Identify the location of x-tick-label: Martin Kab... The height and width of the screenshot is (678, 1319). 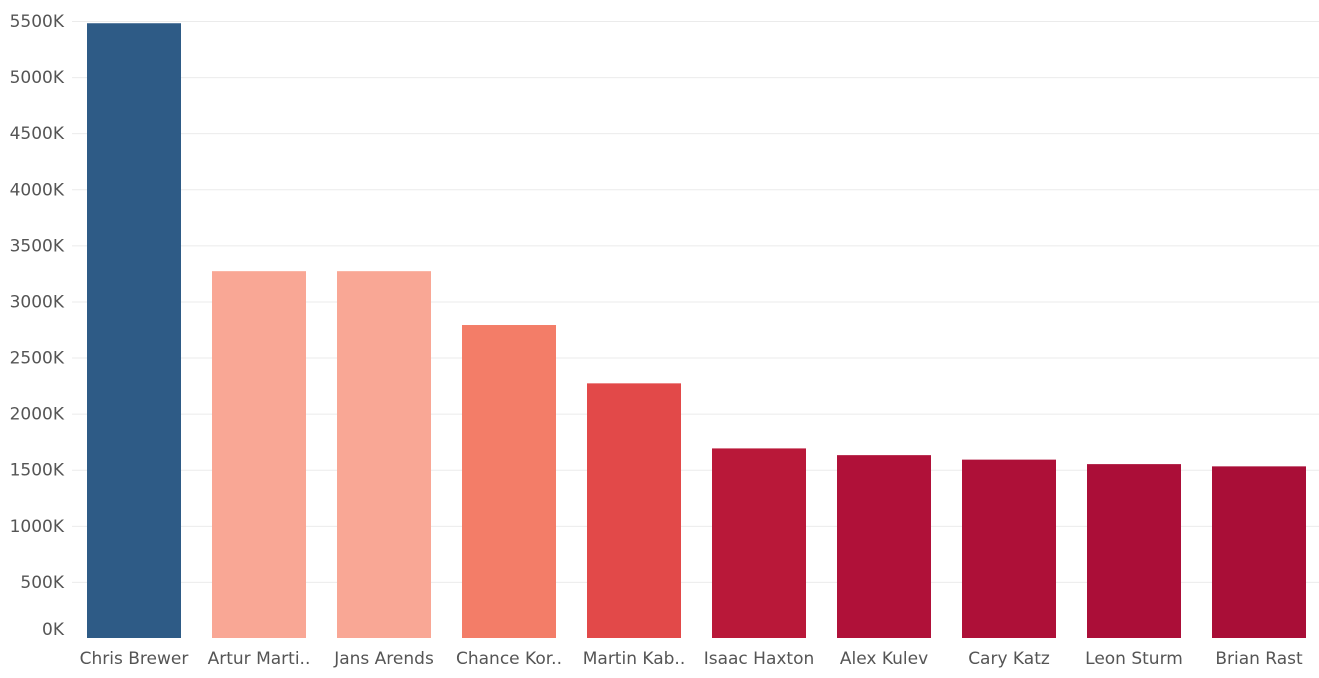
(634, 659).